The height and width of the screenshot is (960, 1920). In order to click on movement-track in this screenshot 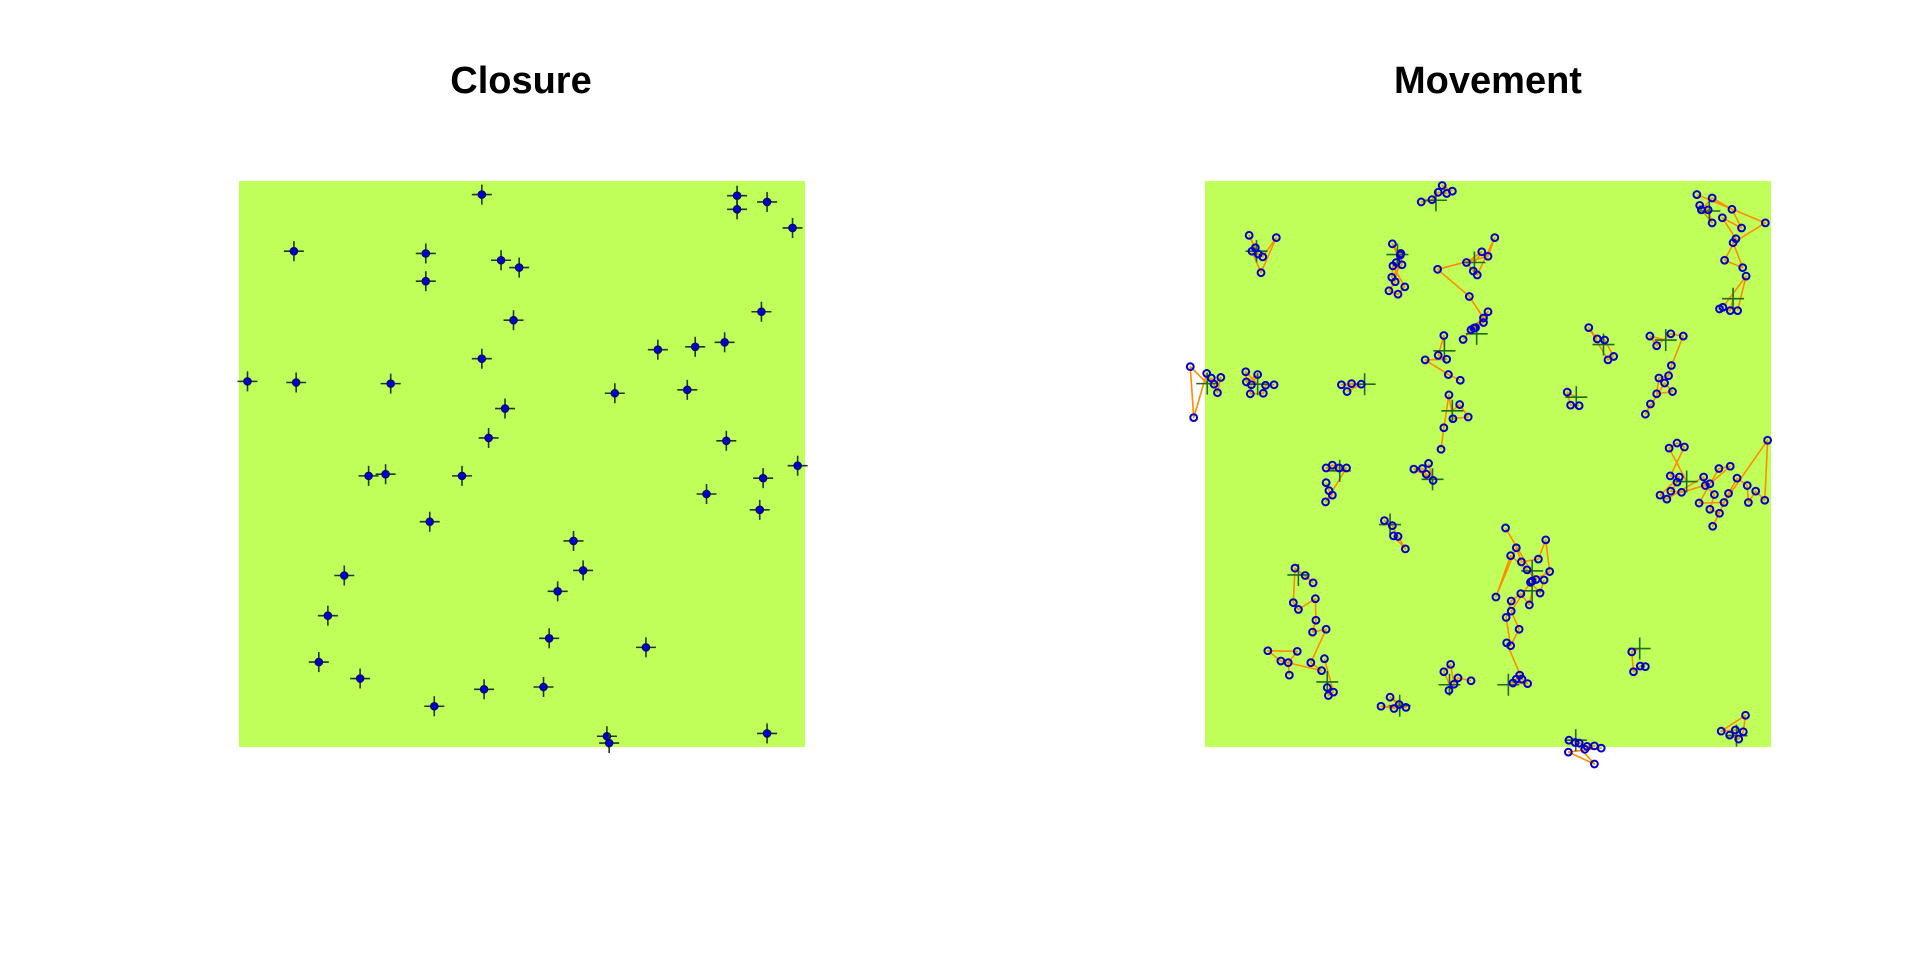, I will do `click(1436, 193)`.